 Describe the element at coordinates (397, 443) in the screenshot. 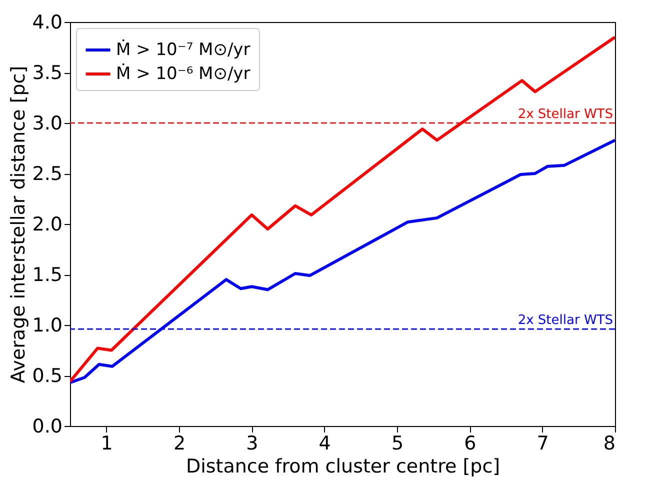

I see `x-tick-label: 5` at that location.